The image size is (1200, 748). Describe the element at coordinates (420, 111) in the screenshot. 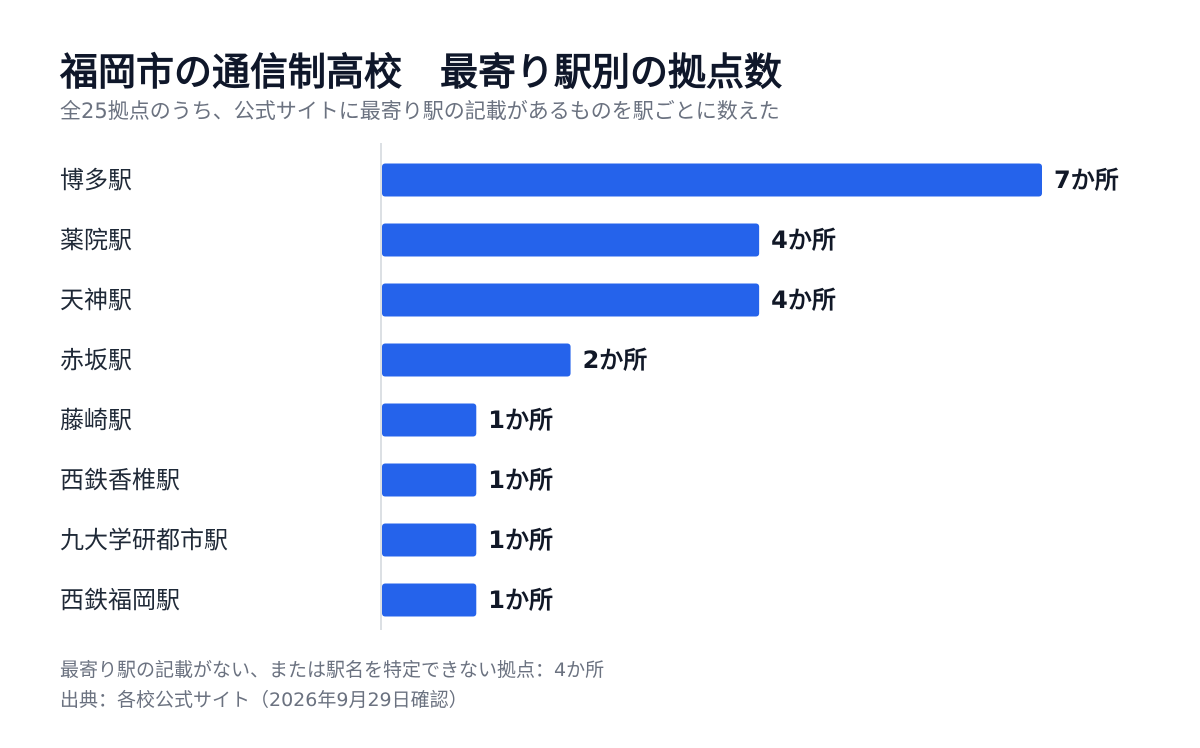

I see `chart-subtitle: 全25拠点のうち、公式サイトに最寄り駅の記載があるものを駅ごとに数えた` at that location.